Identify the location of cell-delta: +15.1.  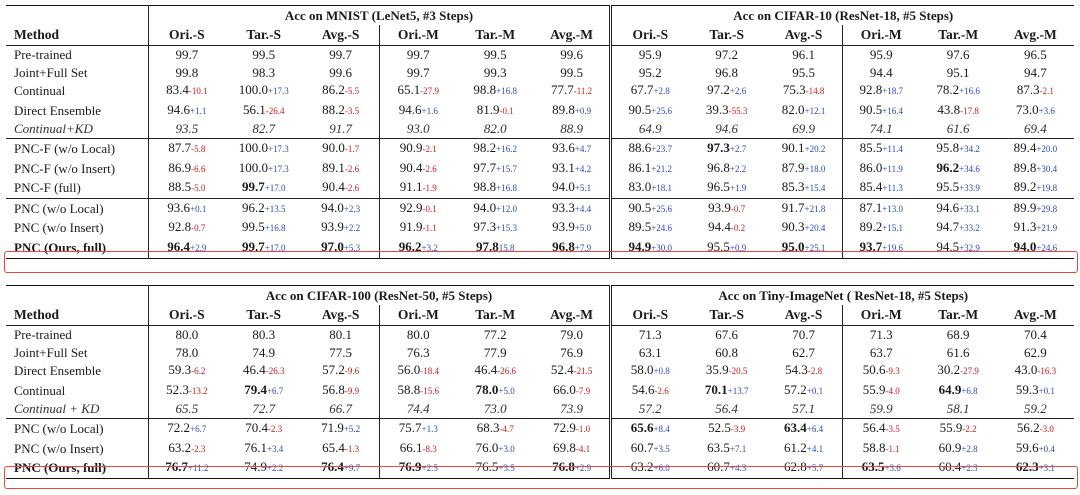
(893, 228).